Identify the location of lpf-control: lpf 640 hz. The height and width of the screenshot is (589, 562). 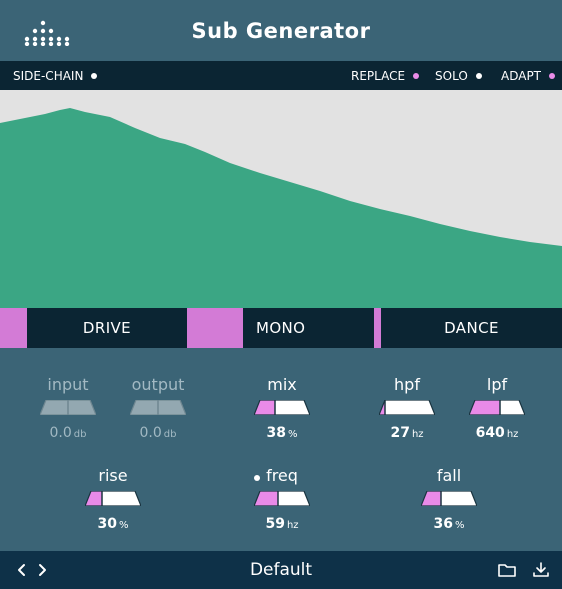
(497, 415).